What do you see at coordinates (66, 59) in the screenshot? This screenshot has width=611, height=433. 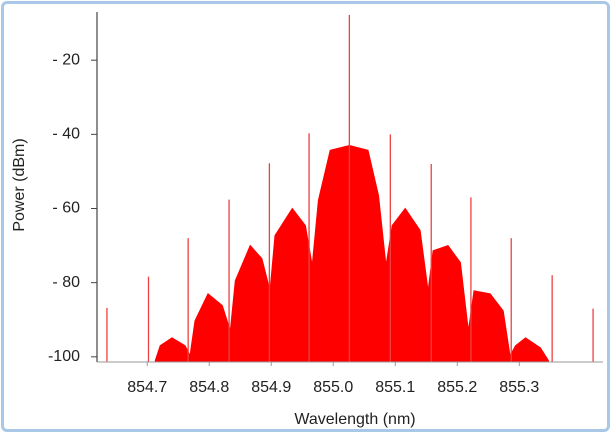 I see `y-tick-label: - 20` at bounding box center [66, 59].